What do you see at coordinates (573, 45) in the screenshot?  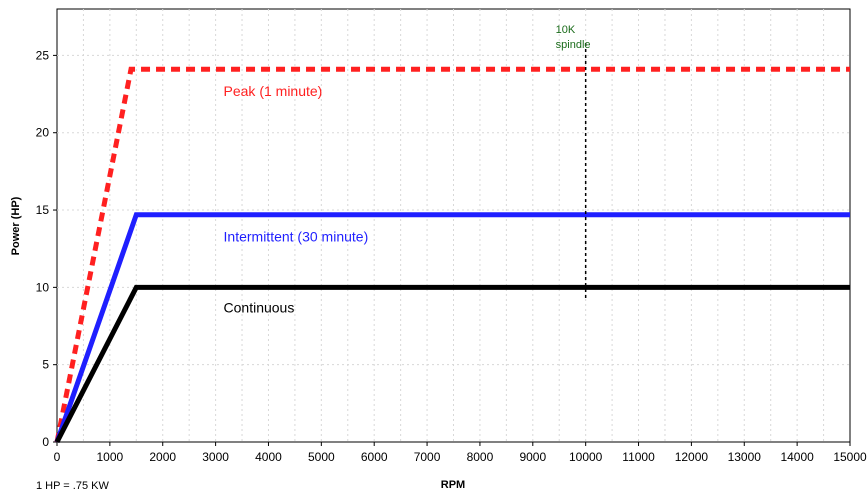 I see `spindle-label: spindle` at bounding box center [573, 45].